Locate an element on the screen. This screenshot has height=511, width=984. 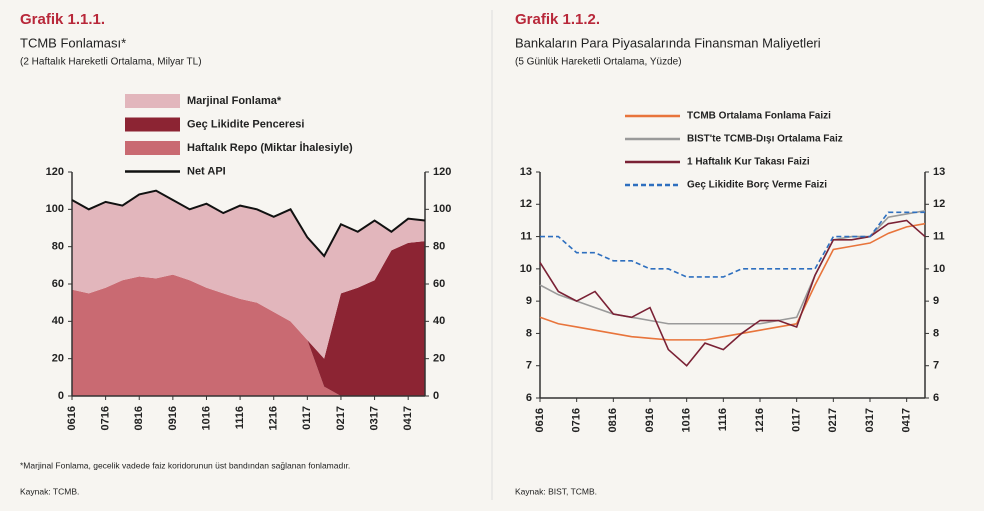
y2-tick-label: 0 is located at coordinates (436, 396).